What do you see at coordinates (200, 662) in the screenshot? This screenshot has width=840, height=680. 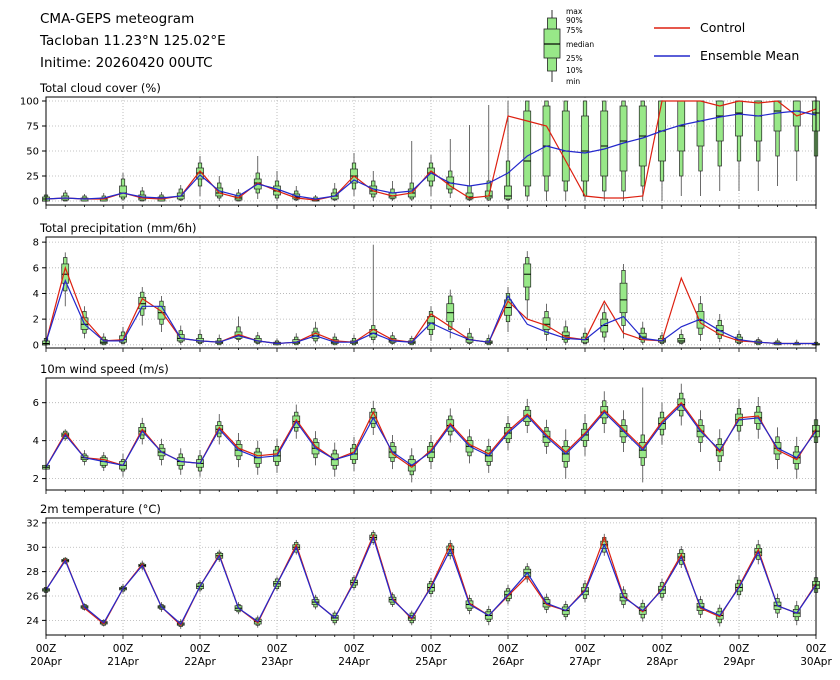 I see `x-tick-day-label: 22Apr` at bounding box center [200, 662].